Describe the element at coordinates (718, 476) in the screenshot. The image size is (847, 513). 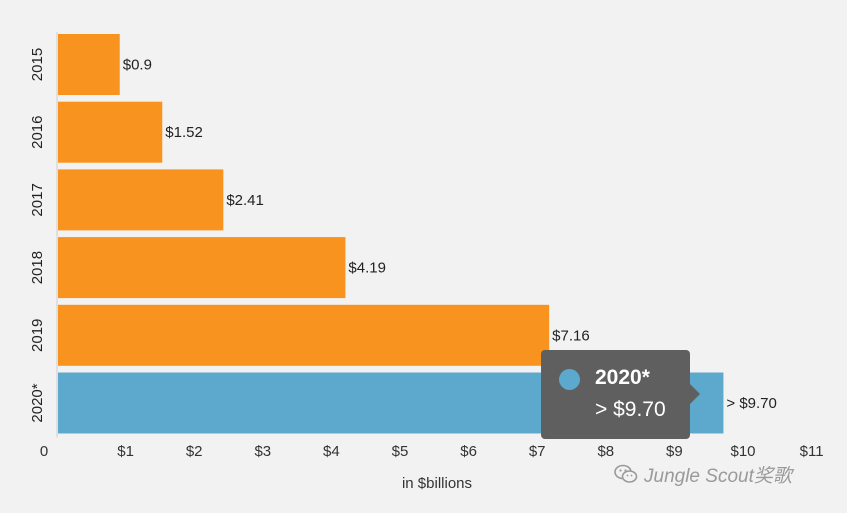
I see `watermark-text: Jungle Scout奖歌` at that location.